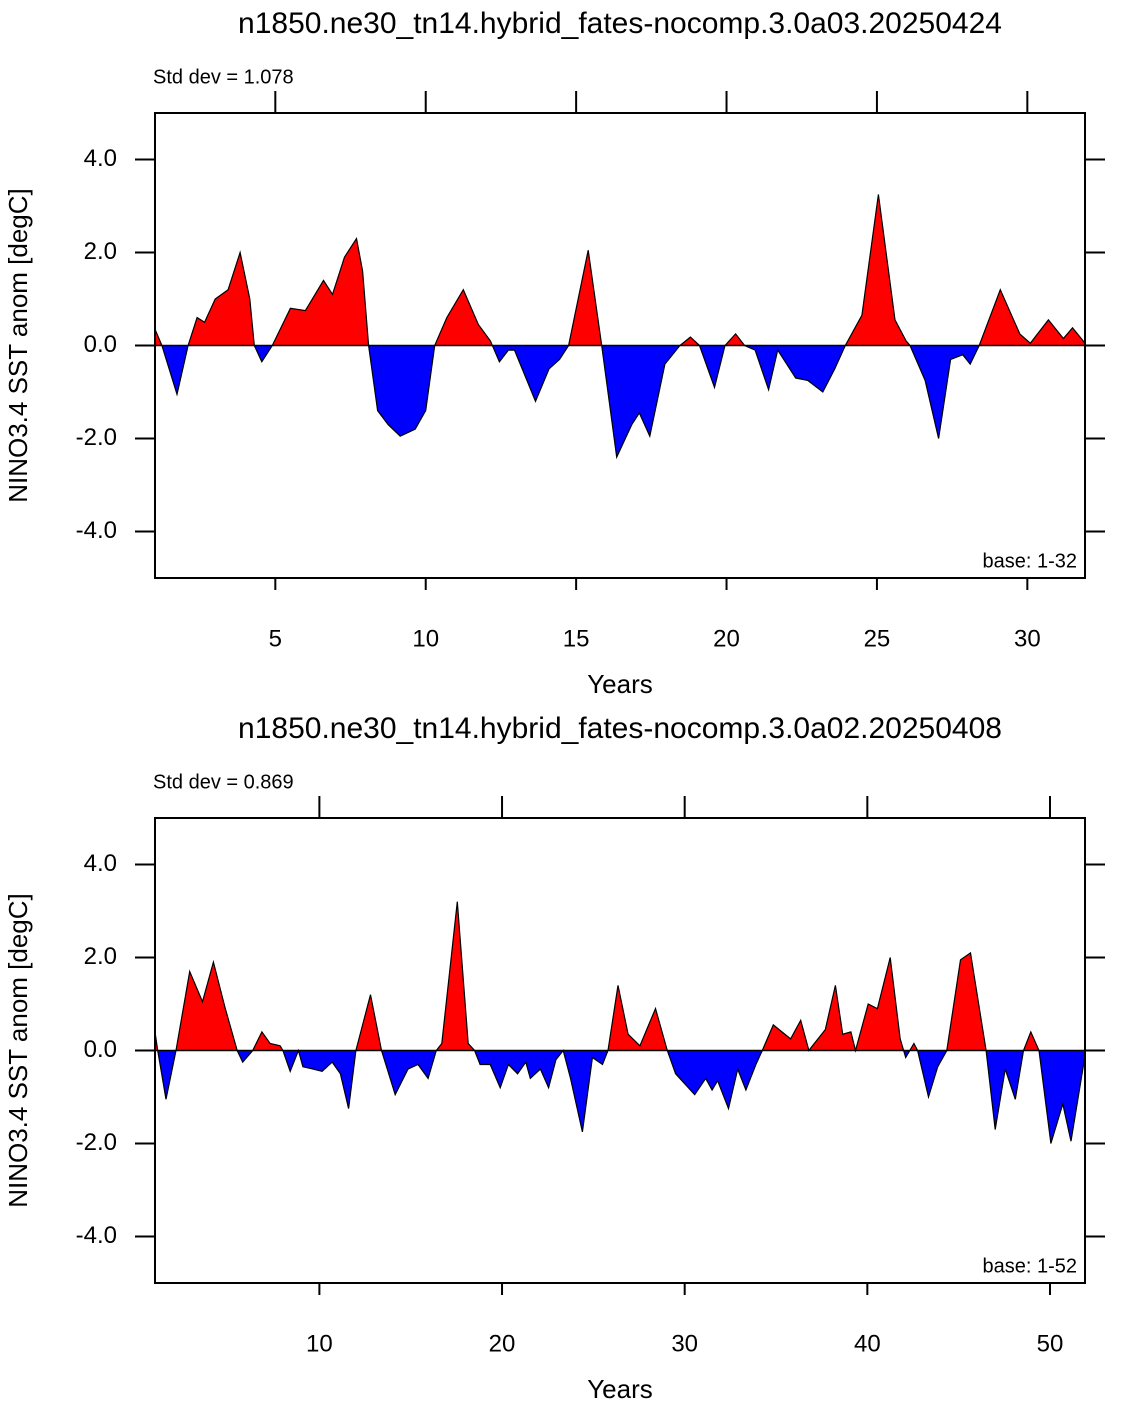 This screenshot has width=1133, height=1408. Describe the element at coordinates (867, 1343) in the screenshot. I see `x-tick-label: 40` at that location.